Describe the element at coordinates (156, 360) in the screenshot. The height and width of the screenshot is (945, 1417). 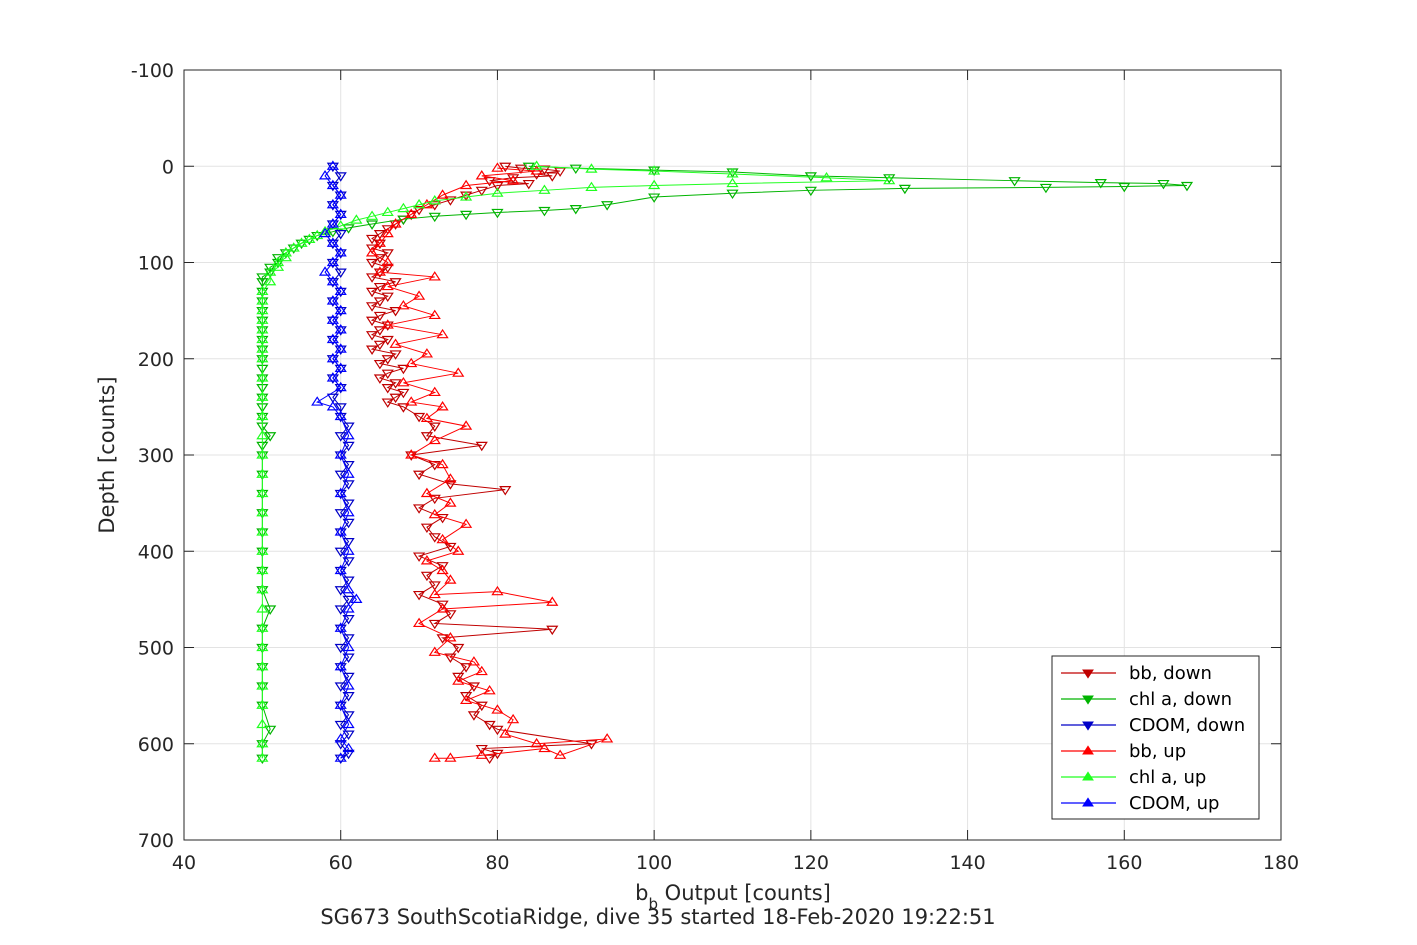
I see `y-tick-label: 200` at that location.